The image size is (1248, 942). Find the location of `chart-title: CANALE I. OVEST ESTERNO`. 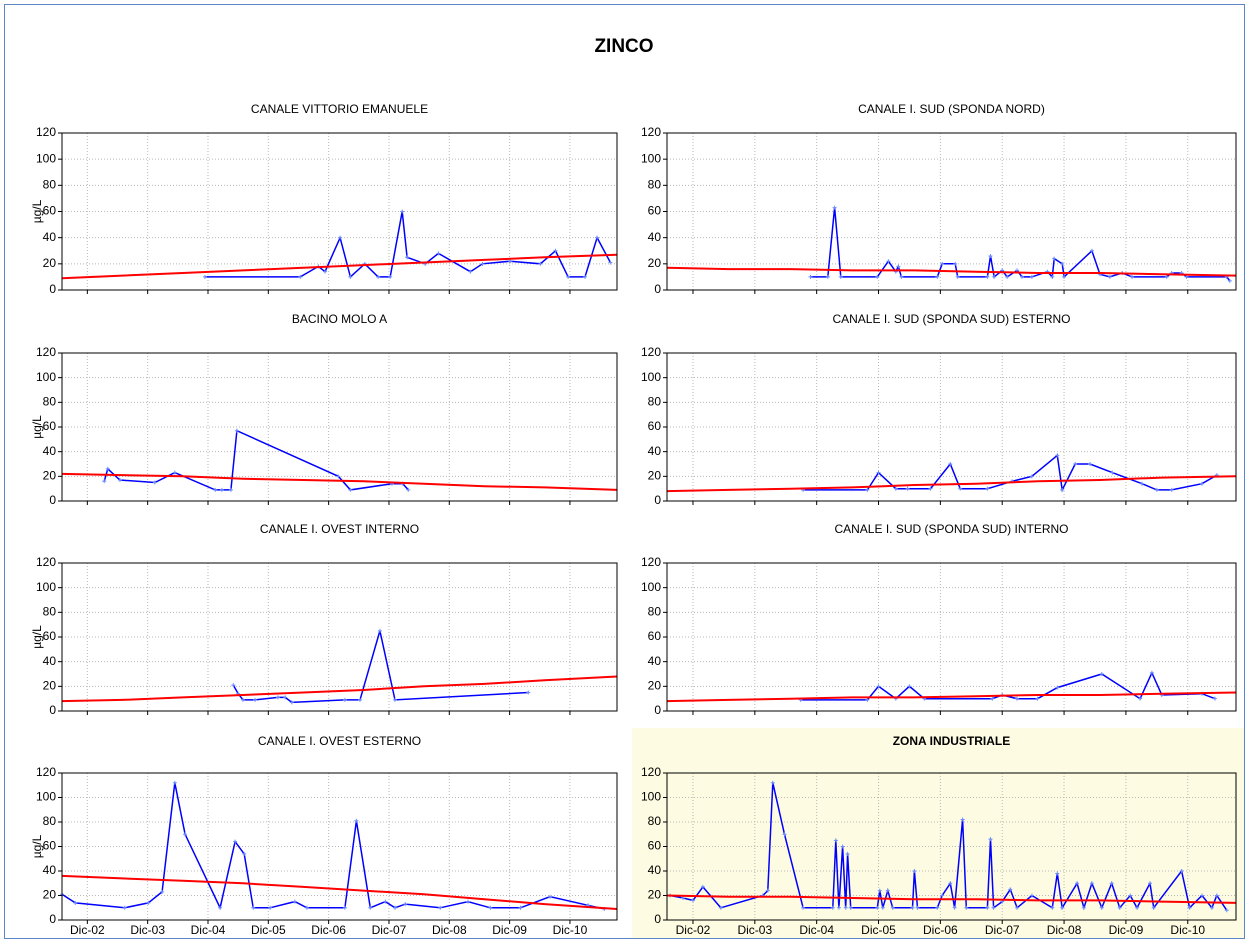

chart-title: CANALE I. OVEST ESTERNO is located at coordinates (339, 741).